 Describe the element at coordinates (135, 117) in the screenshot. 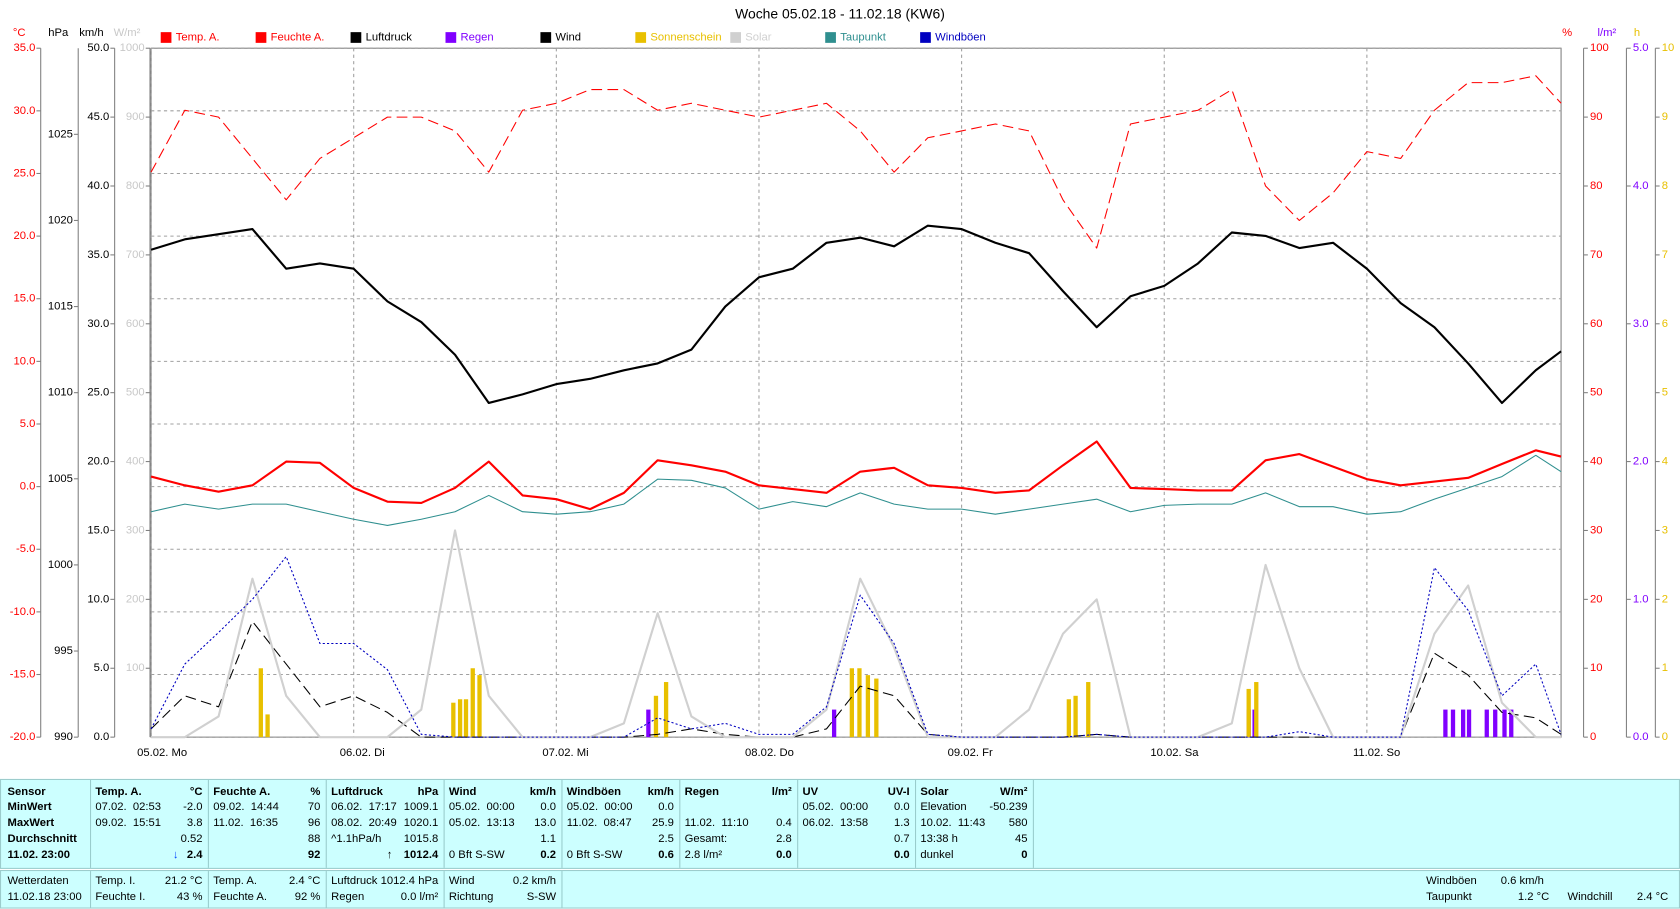

I see `y-tick-label: 900` at that location.